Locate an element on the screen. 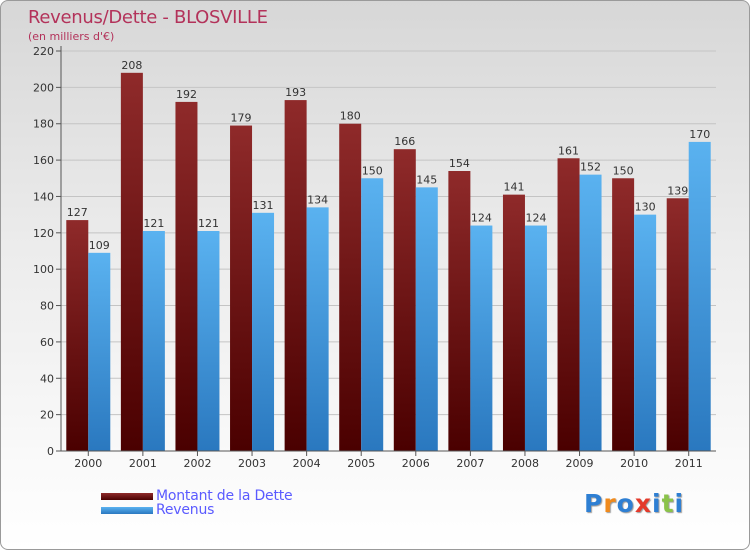 This screenshot has width=750, height=550. x-tick-label: 2002 is located at coordinates (197, 463).